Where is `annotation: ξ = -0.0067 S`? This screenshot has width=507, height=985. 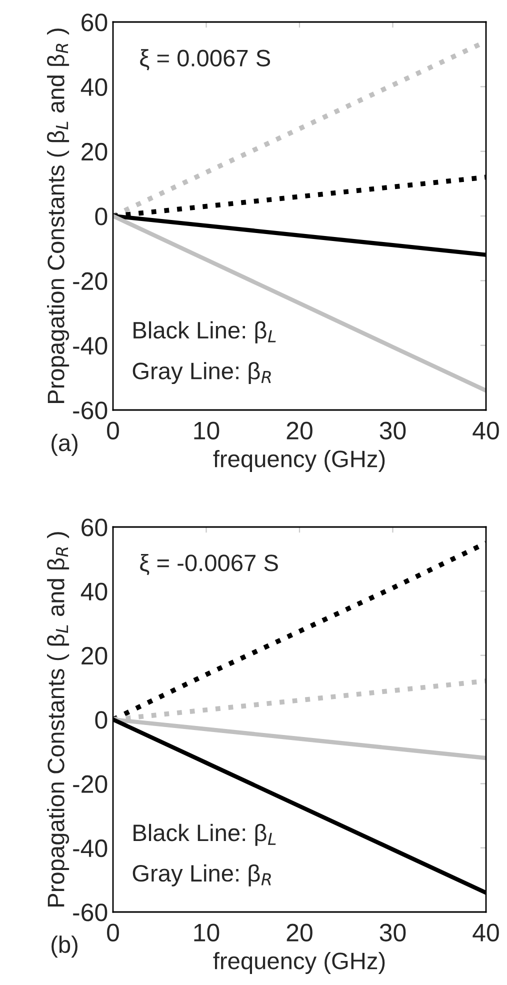
annotation: ξ = -0.0067 S is located at coordinates (209, 565).